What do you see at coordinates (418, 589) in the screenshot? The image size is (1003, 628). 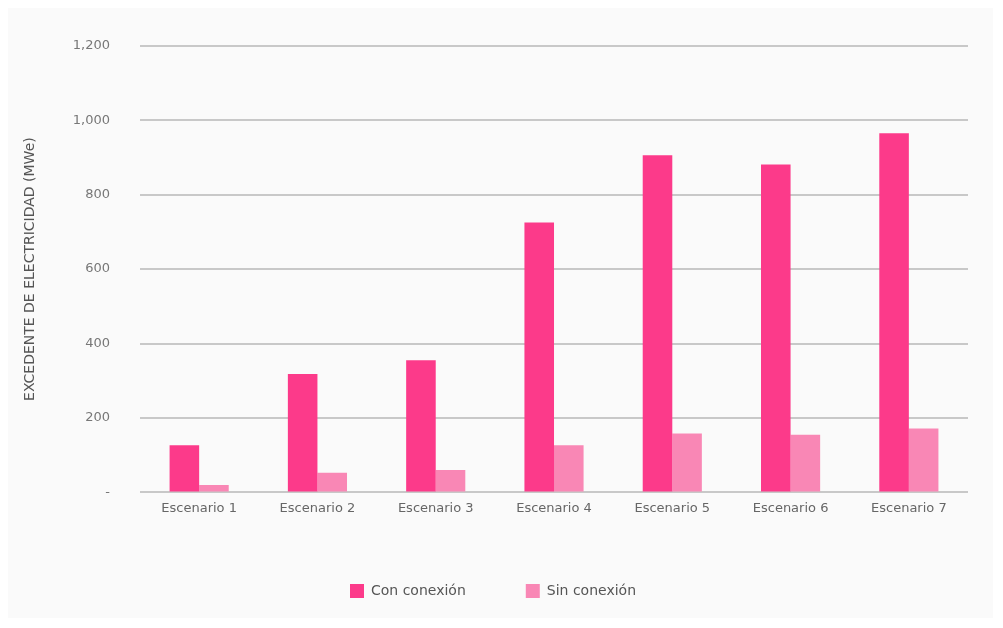 I see `legend-label: Con conexión` at bounding box center [418, 589].